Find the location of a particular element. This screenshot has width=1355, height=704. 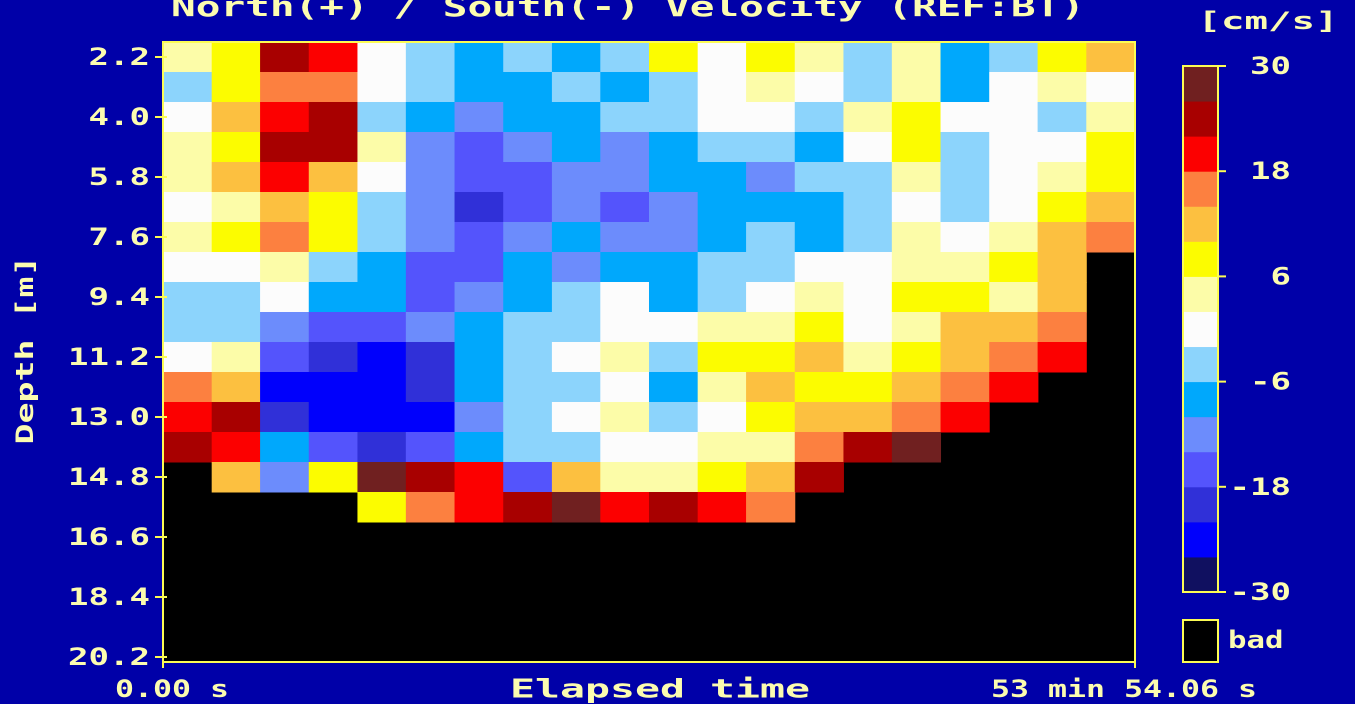

y-axis-label: Depth [m] is located at coordinates (25, 350).